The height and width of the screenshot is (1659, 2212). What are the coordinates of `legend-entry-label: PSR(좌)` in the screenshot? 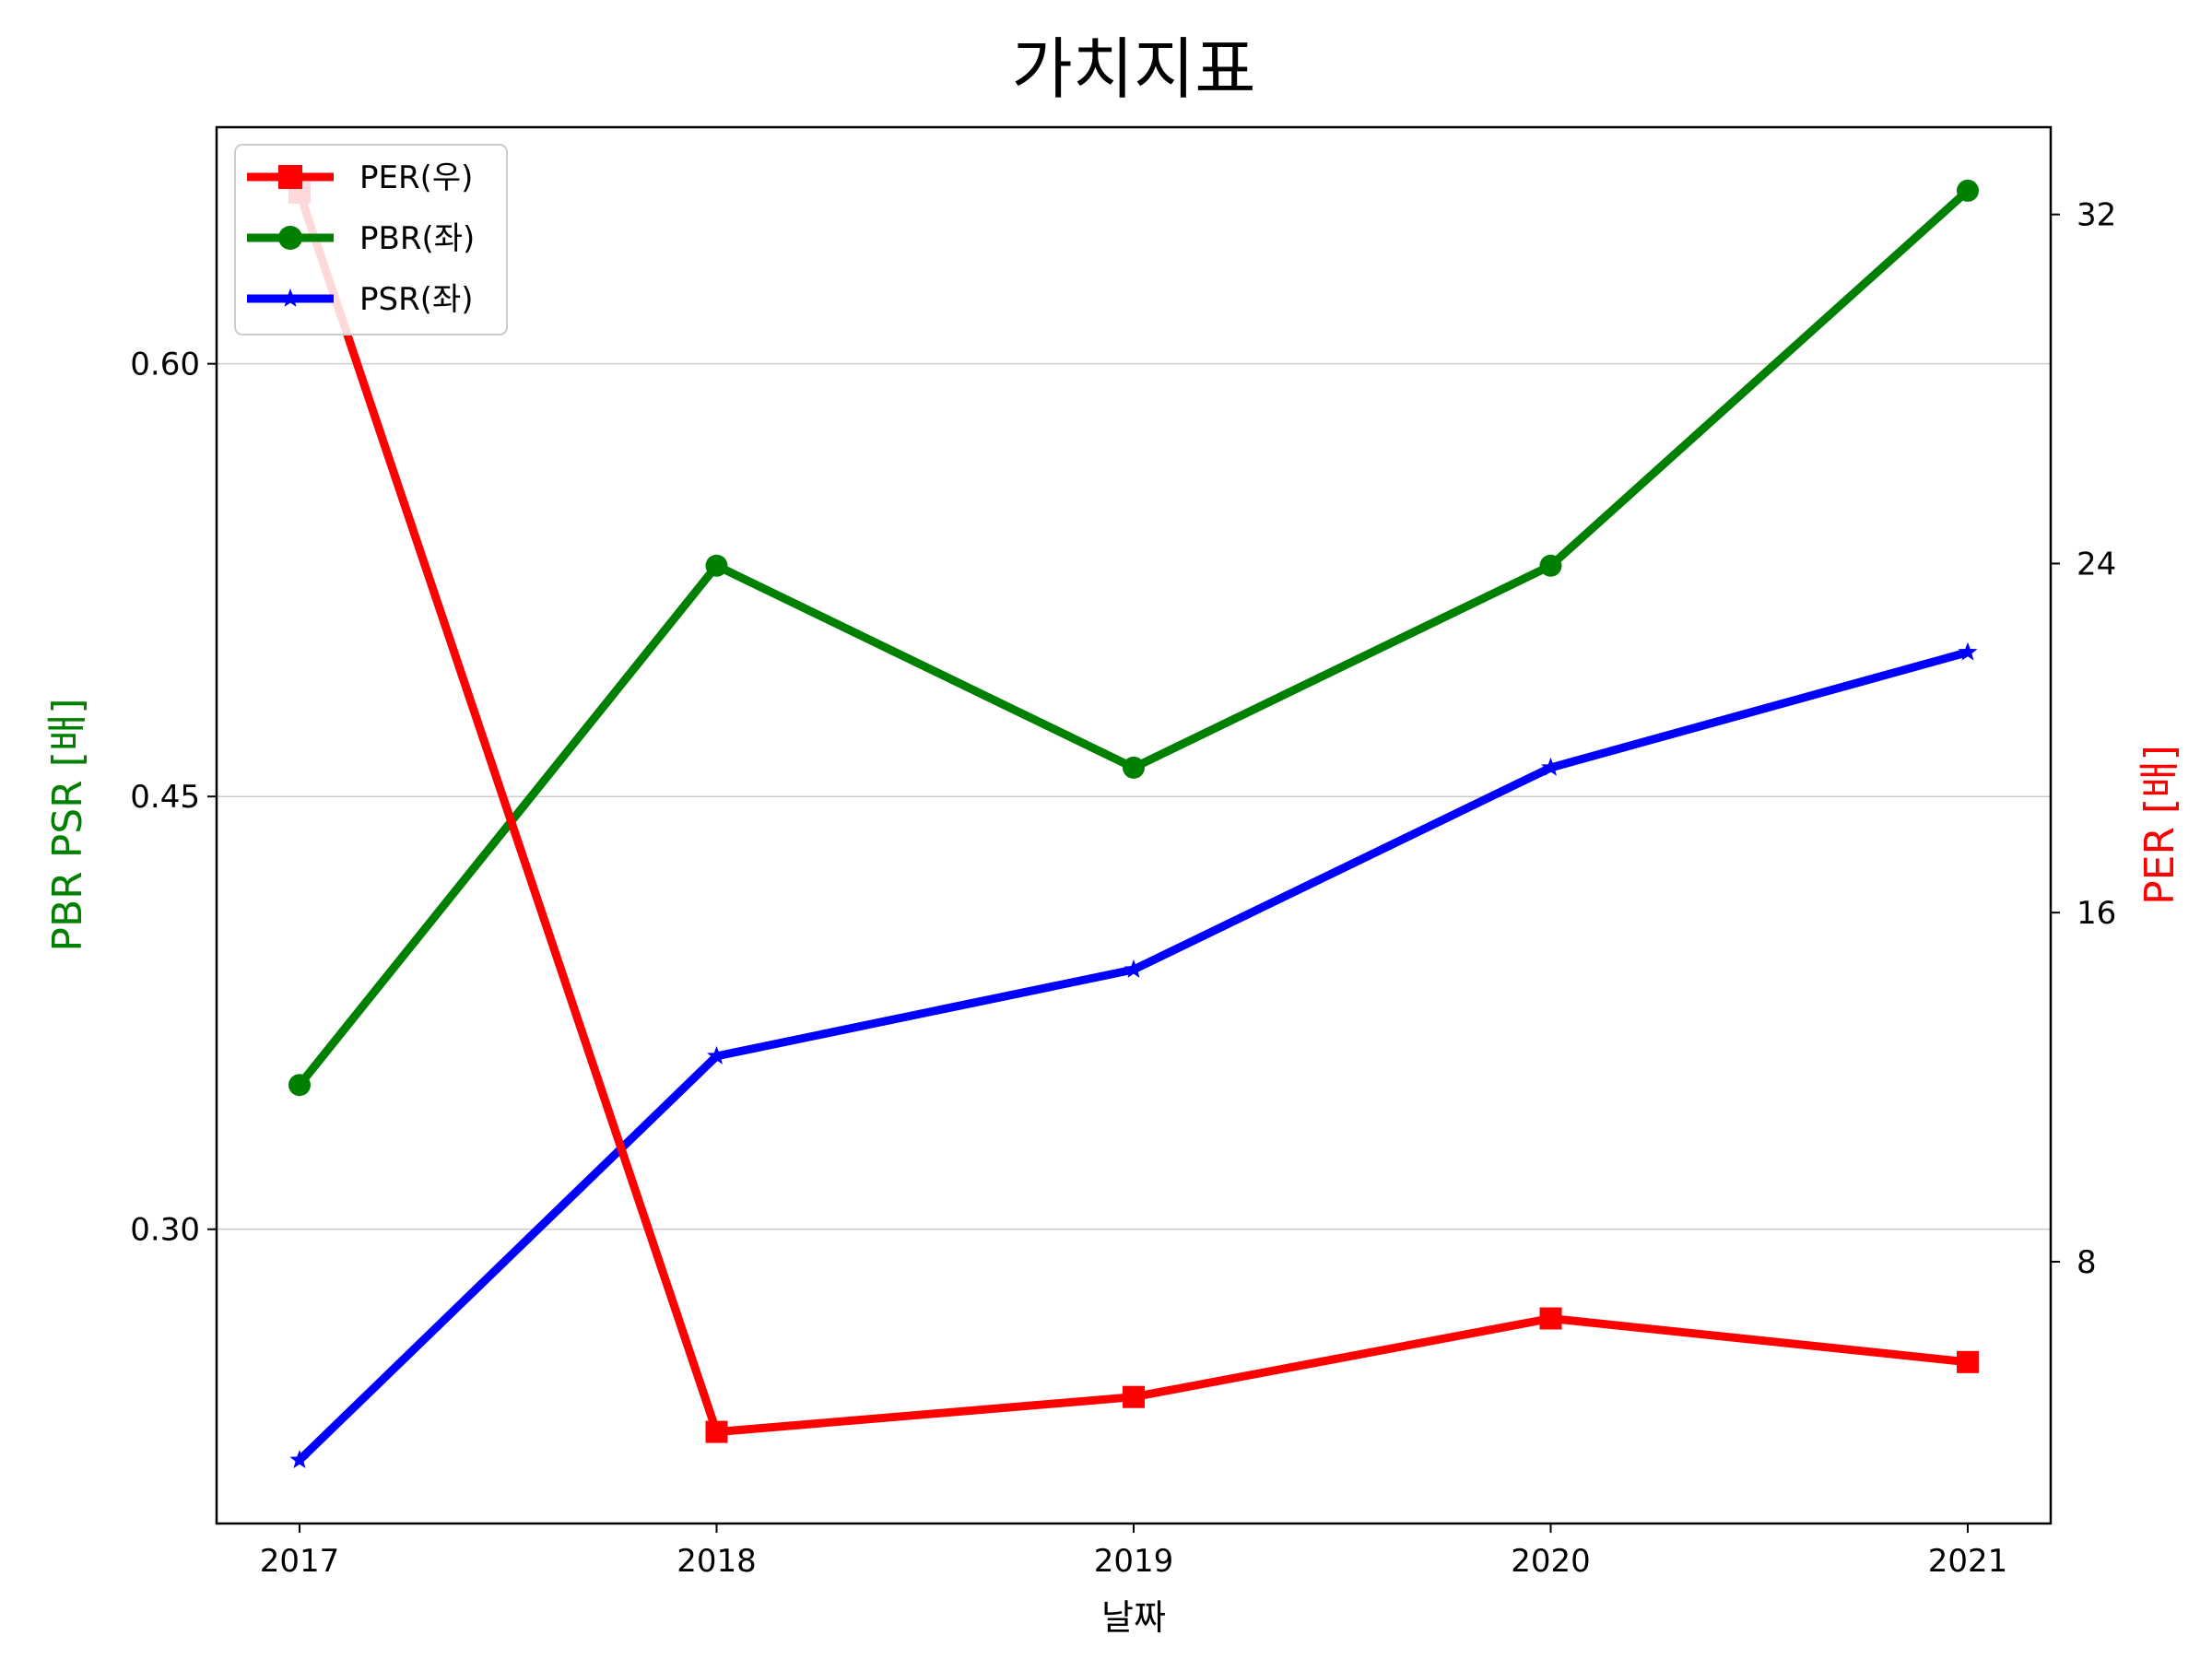 It's located at (416, 299).